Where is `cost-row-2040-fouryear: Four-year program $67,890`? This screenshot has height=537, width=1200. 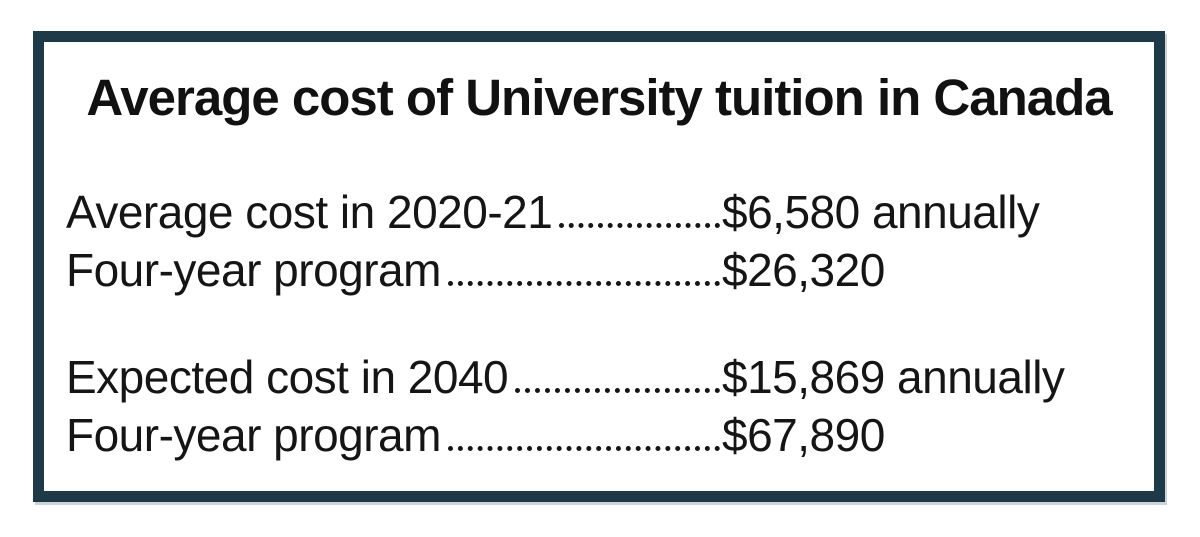
cost-row-2040-fouryear: Four-year program $67,890 is located at coordinates (605, 435).